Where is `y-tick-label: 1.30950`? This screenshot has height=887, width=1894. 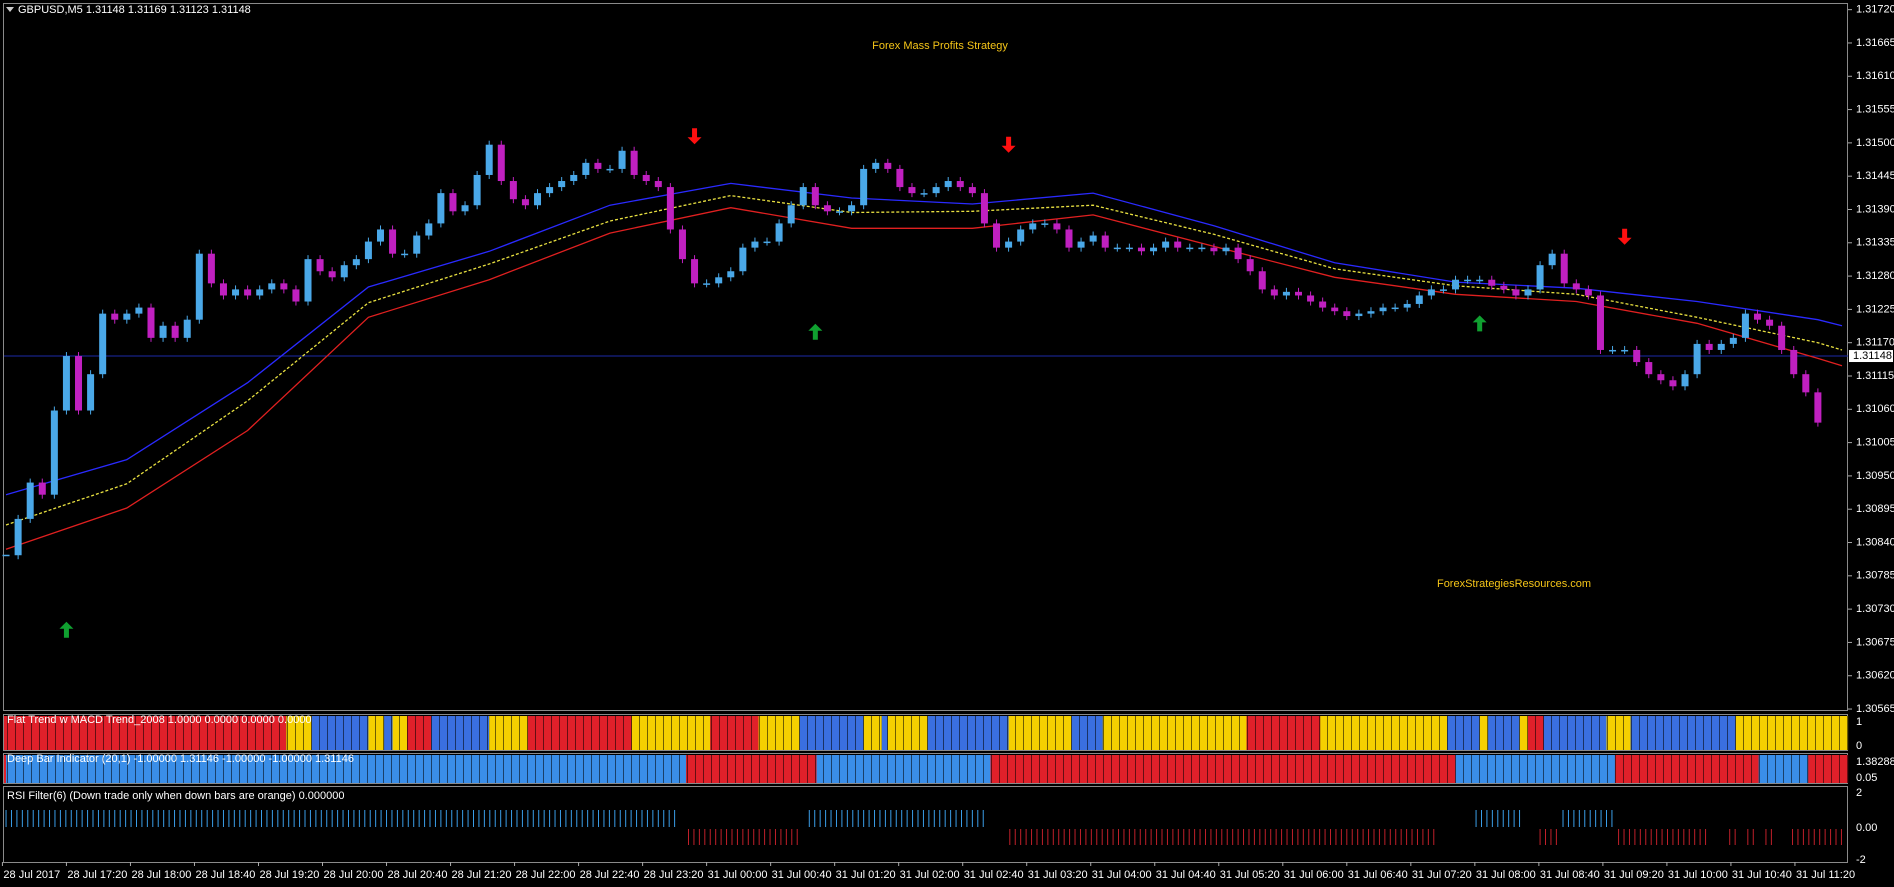 y-tick-label: 1.30950 is located at coordinates (1875, 476).